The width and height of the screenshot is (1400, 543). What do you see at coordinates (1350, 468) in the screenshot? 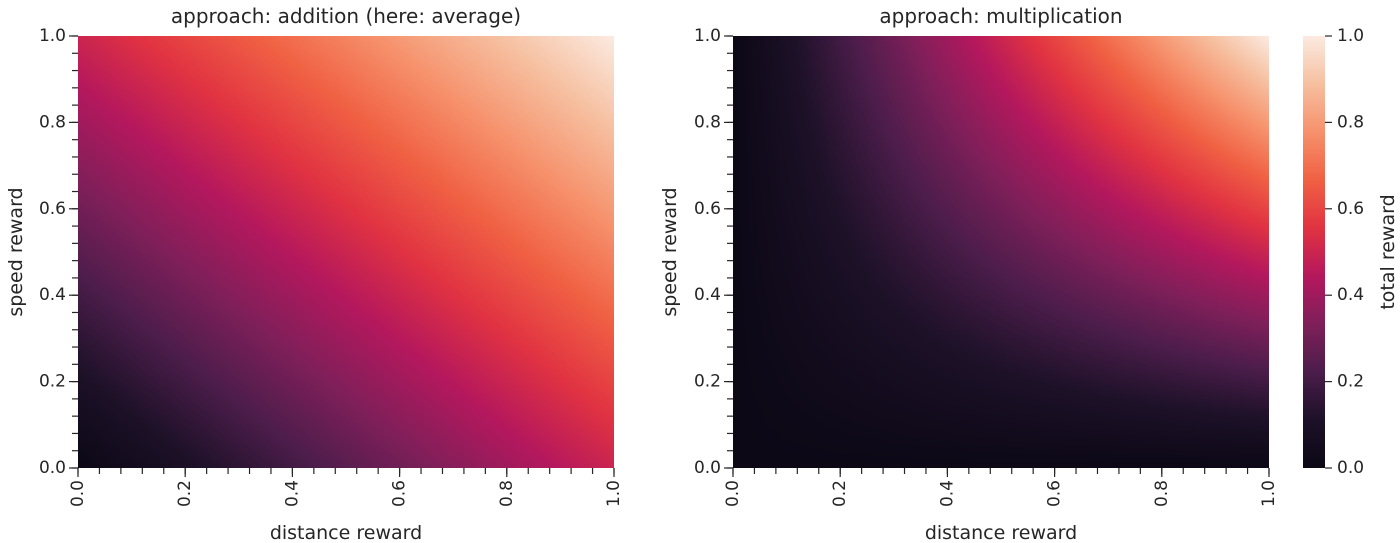
I see `colorbar-tick-label: 0.0` at bounding box center [1350, 468].